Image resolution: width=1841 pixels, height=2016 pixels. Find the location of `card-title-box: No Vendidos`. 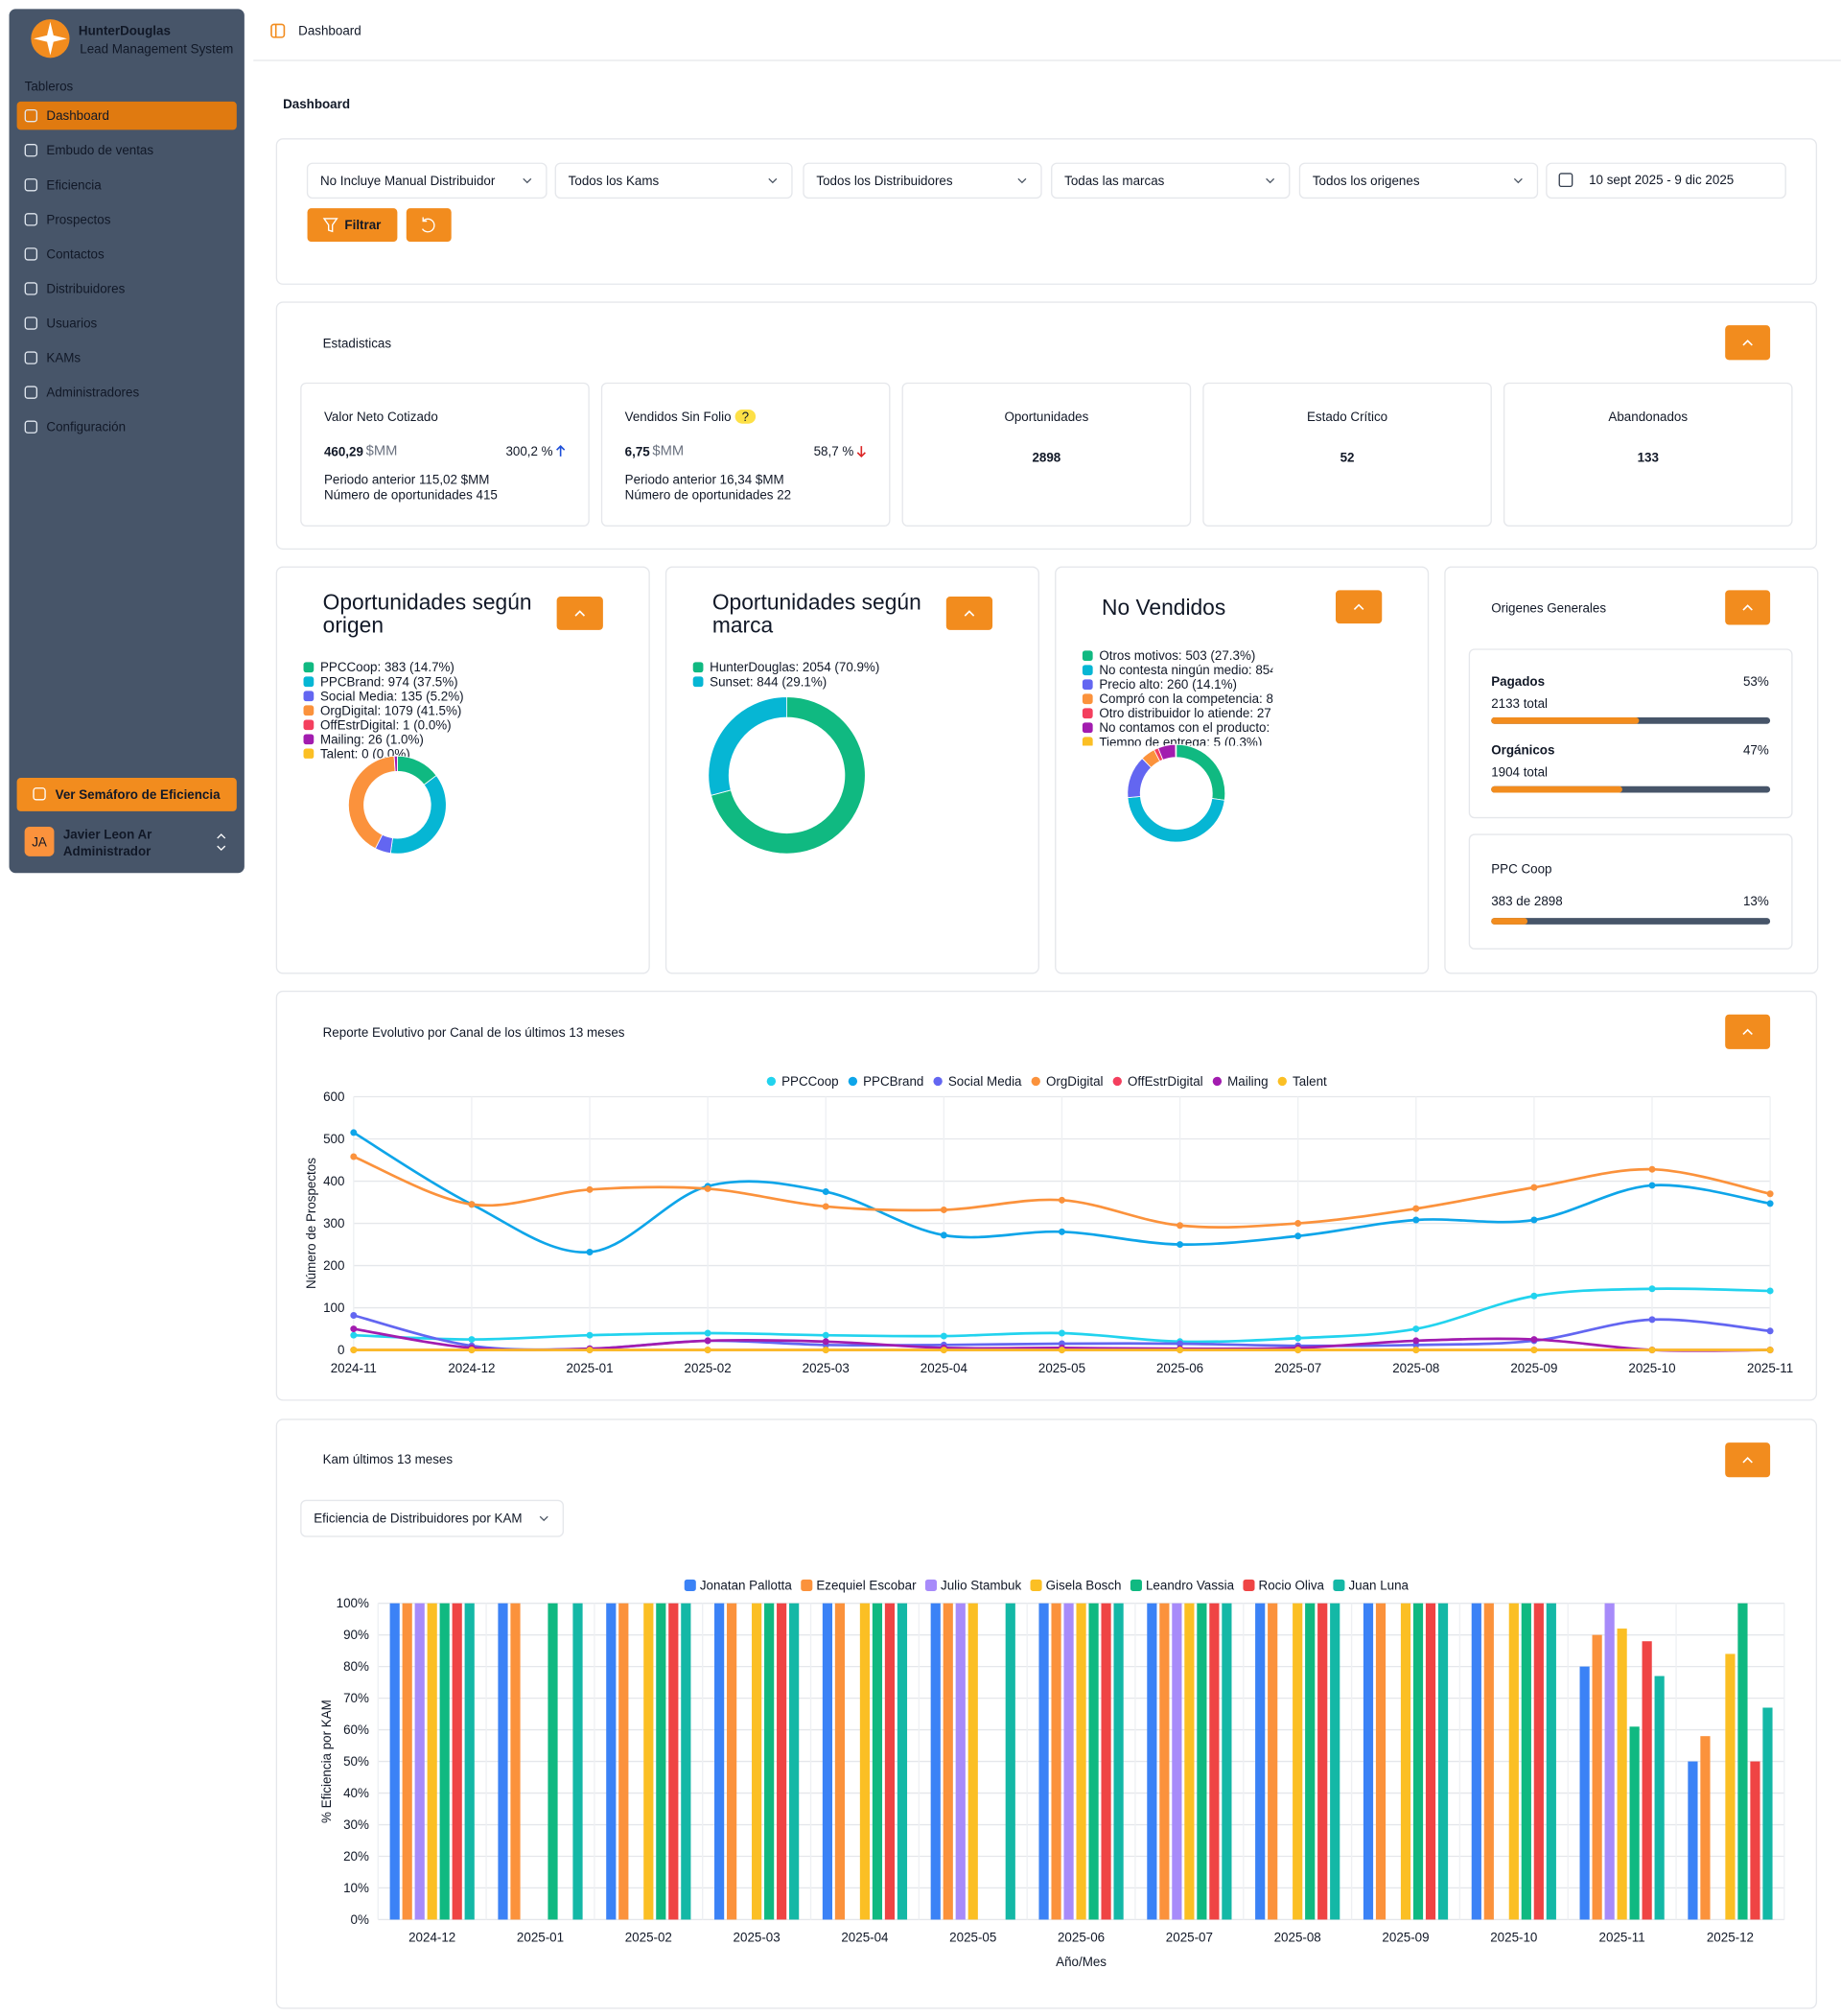

card-title-box: No Vendidos is located at coordinates (1163, 608).